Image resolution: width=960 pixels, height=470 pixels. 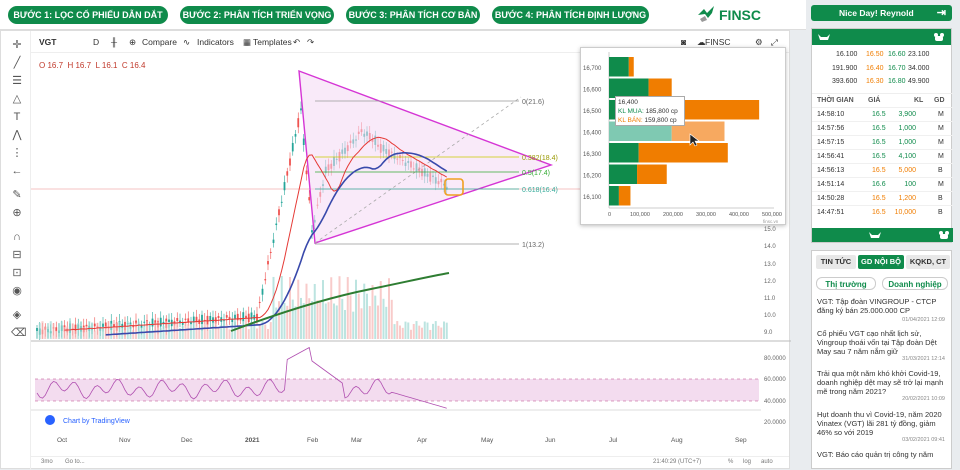 What do you see at coordinates (17, 171) in the screenshot?
I see `back-arrow-icon: ←` at bounding box center [17, 171].